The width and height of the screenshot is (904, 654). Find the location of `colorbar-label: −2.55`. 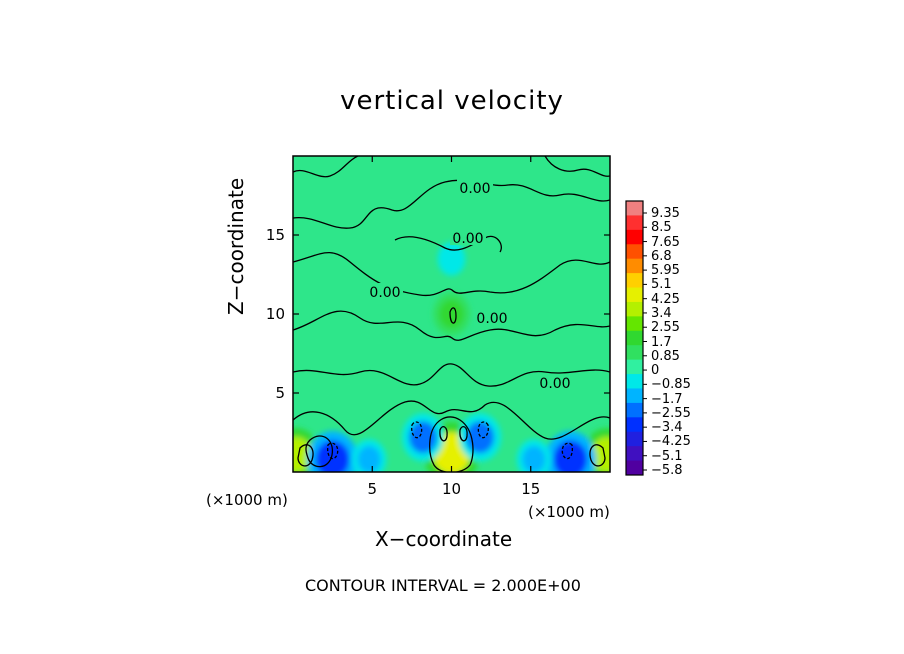

colorbar-label: −2.55 is located at coordinates (671, 413).